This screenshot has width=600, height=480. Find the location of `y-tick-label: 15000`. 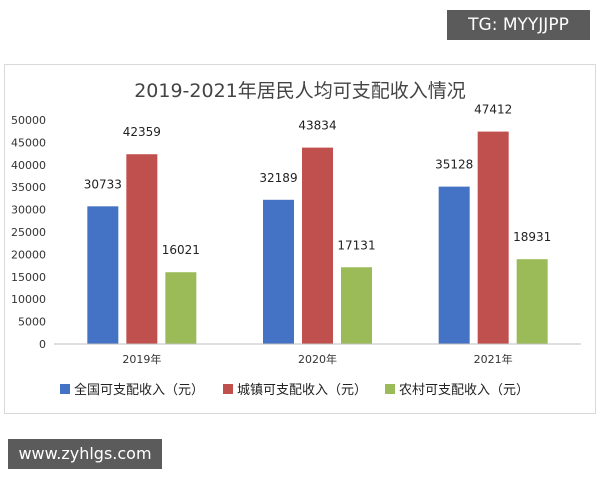

y-tick-label: 15000 is located at coordinates (28, 277).